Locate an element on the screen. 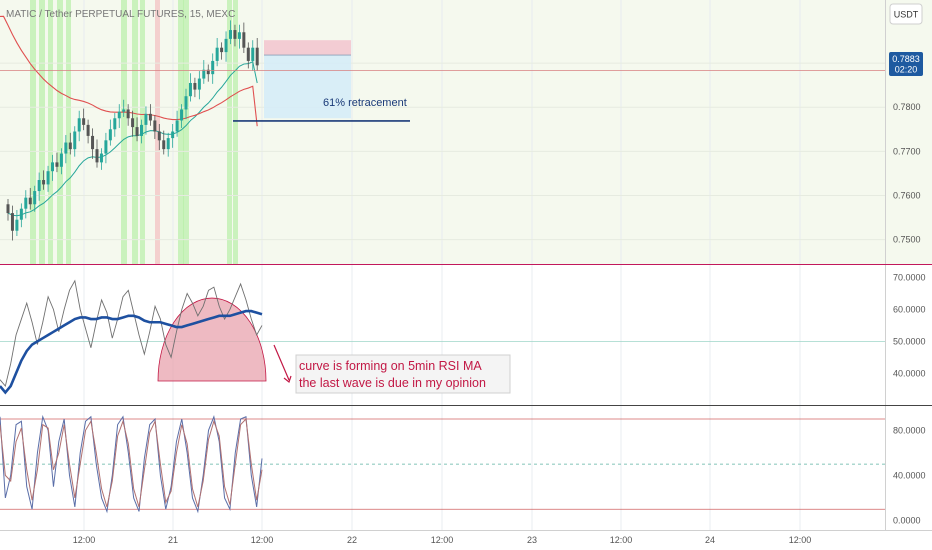 The width and height of the screenshot is (932, 550). rsi-line is located at coordinates (131, 333).